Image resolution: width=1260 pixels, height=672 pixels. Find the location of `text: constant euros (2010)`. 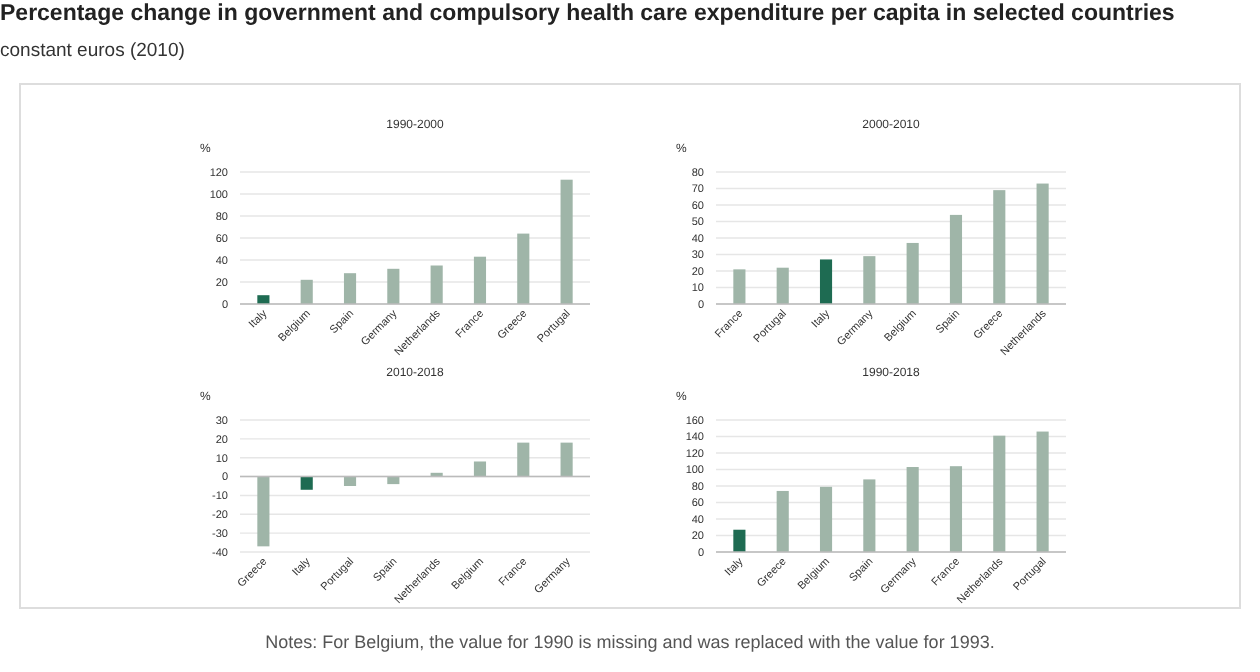

text: constant euros (2010) is located at coordinates (92, 51).